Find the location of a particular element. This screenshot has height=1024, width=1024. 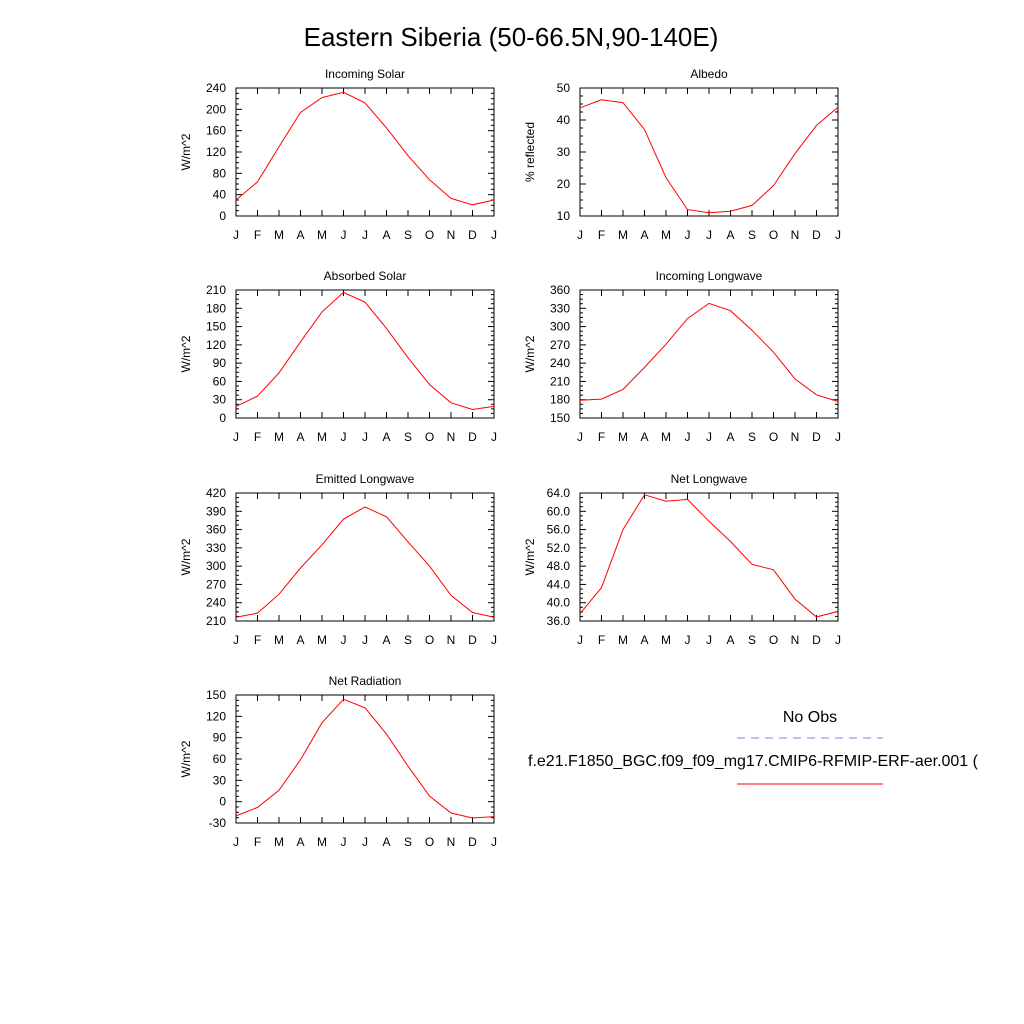

y-tick-label: 56.0 is located at coordinates (559, 530).